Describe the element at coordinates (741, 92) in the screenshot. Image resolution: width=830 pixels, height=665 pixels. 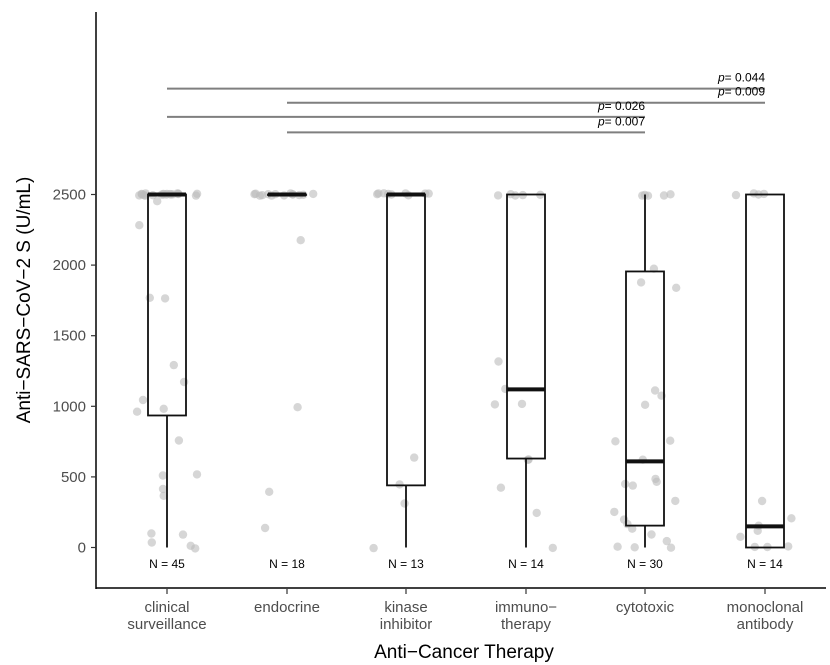
I see `p-value-label: p= 0.009` at that location.